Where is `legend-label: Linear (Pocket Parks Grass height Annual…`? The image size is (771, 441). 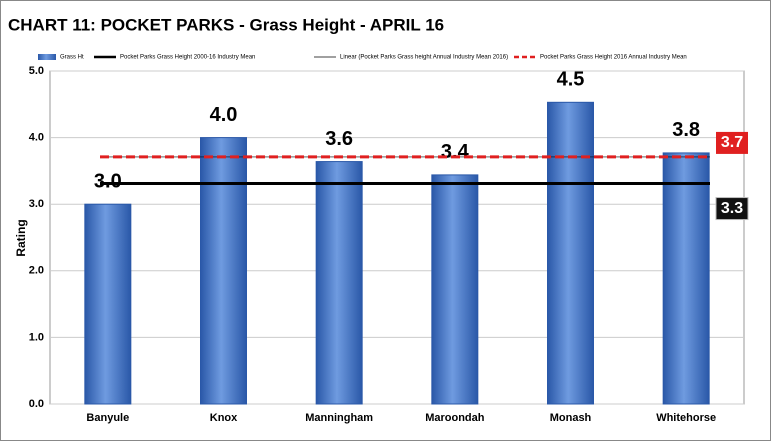 legend-label: Linear (Pocket Parks Grass height Annual… is located at coordinates (424, 58).